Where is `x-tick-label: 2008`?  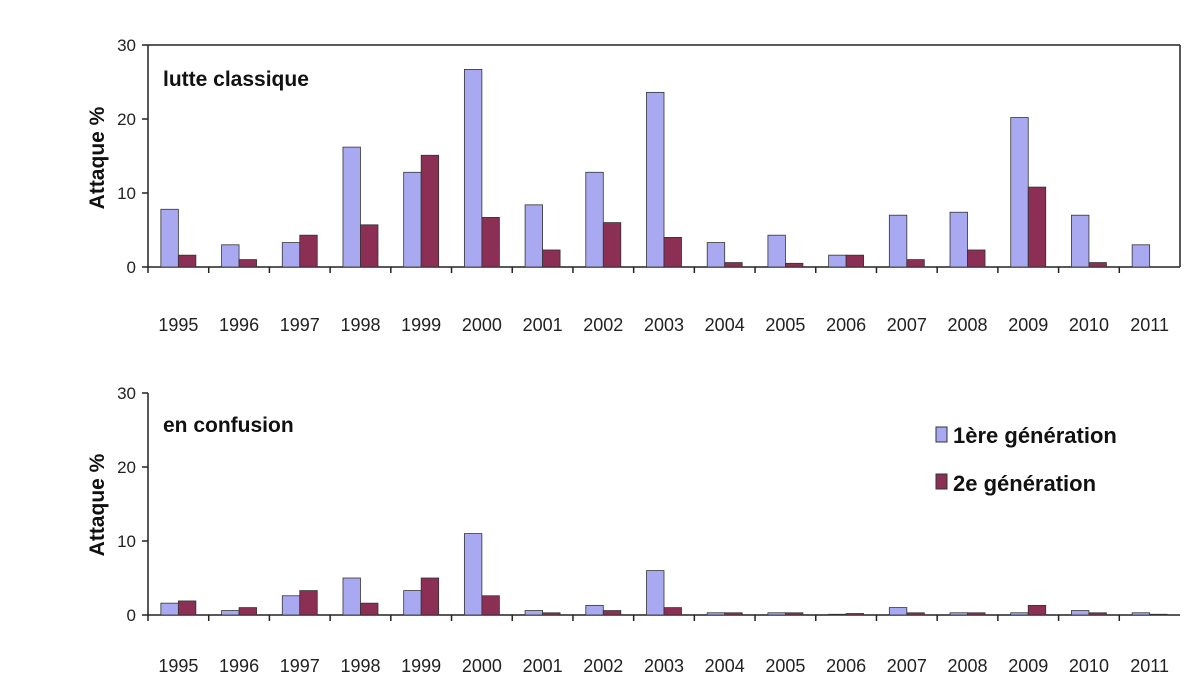
x-tick-label: 2008 is located at coordinates (968, 325).